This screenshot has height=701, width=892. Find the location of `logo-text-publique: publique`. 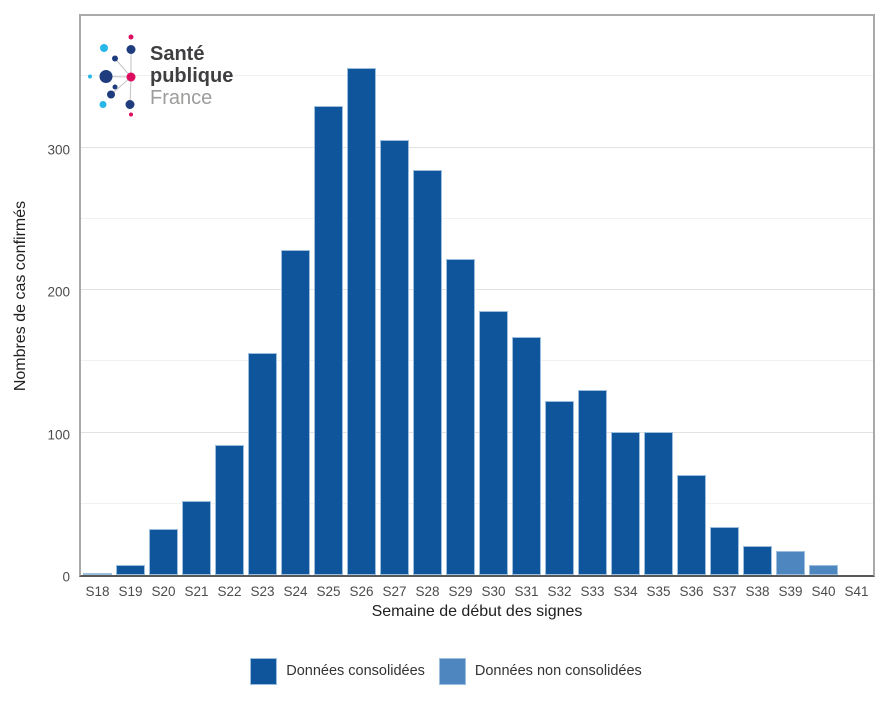

logo-text-publique: publique is located at coordinates (191, 76).